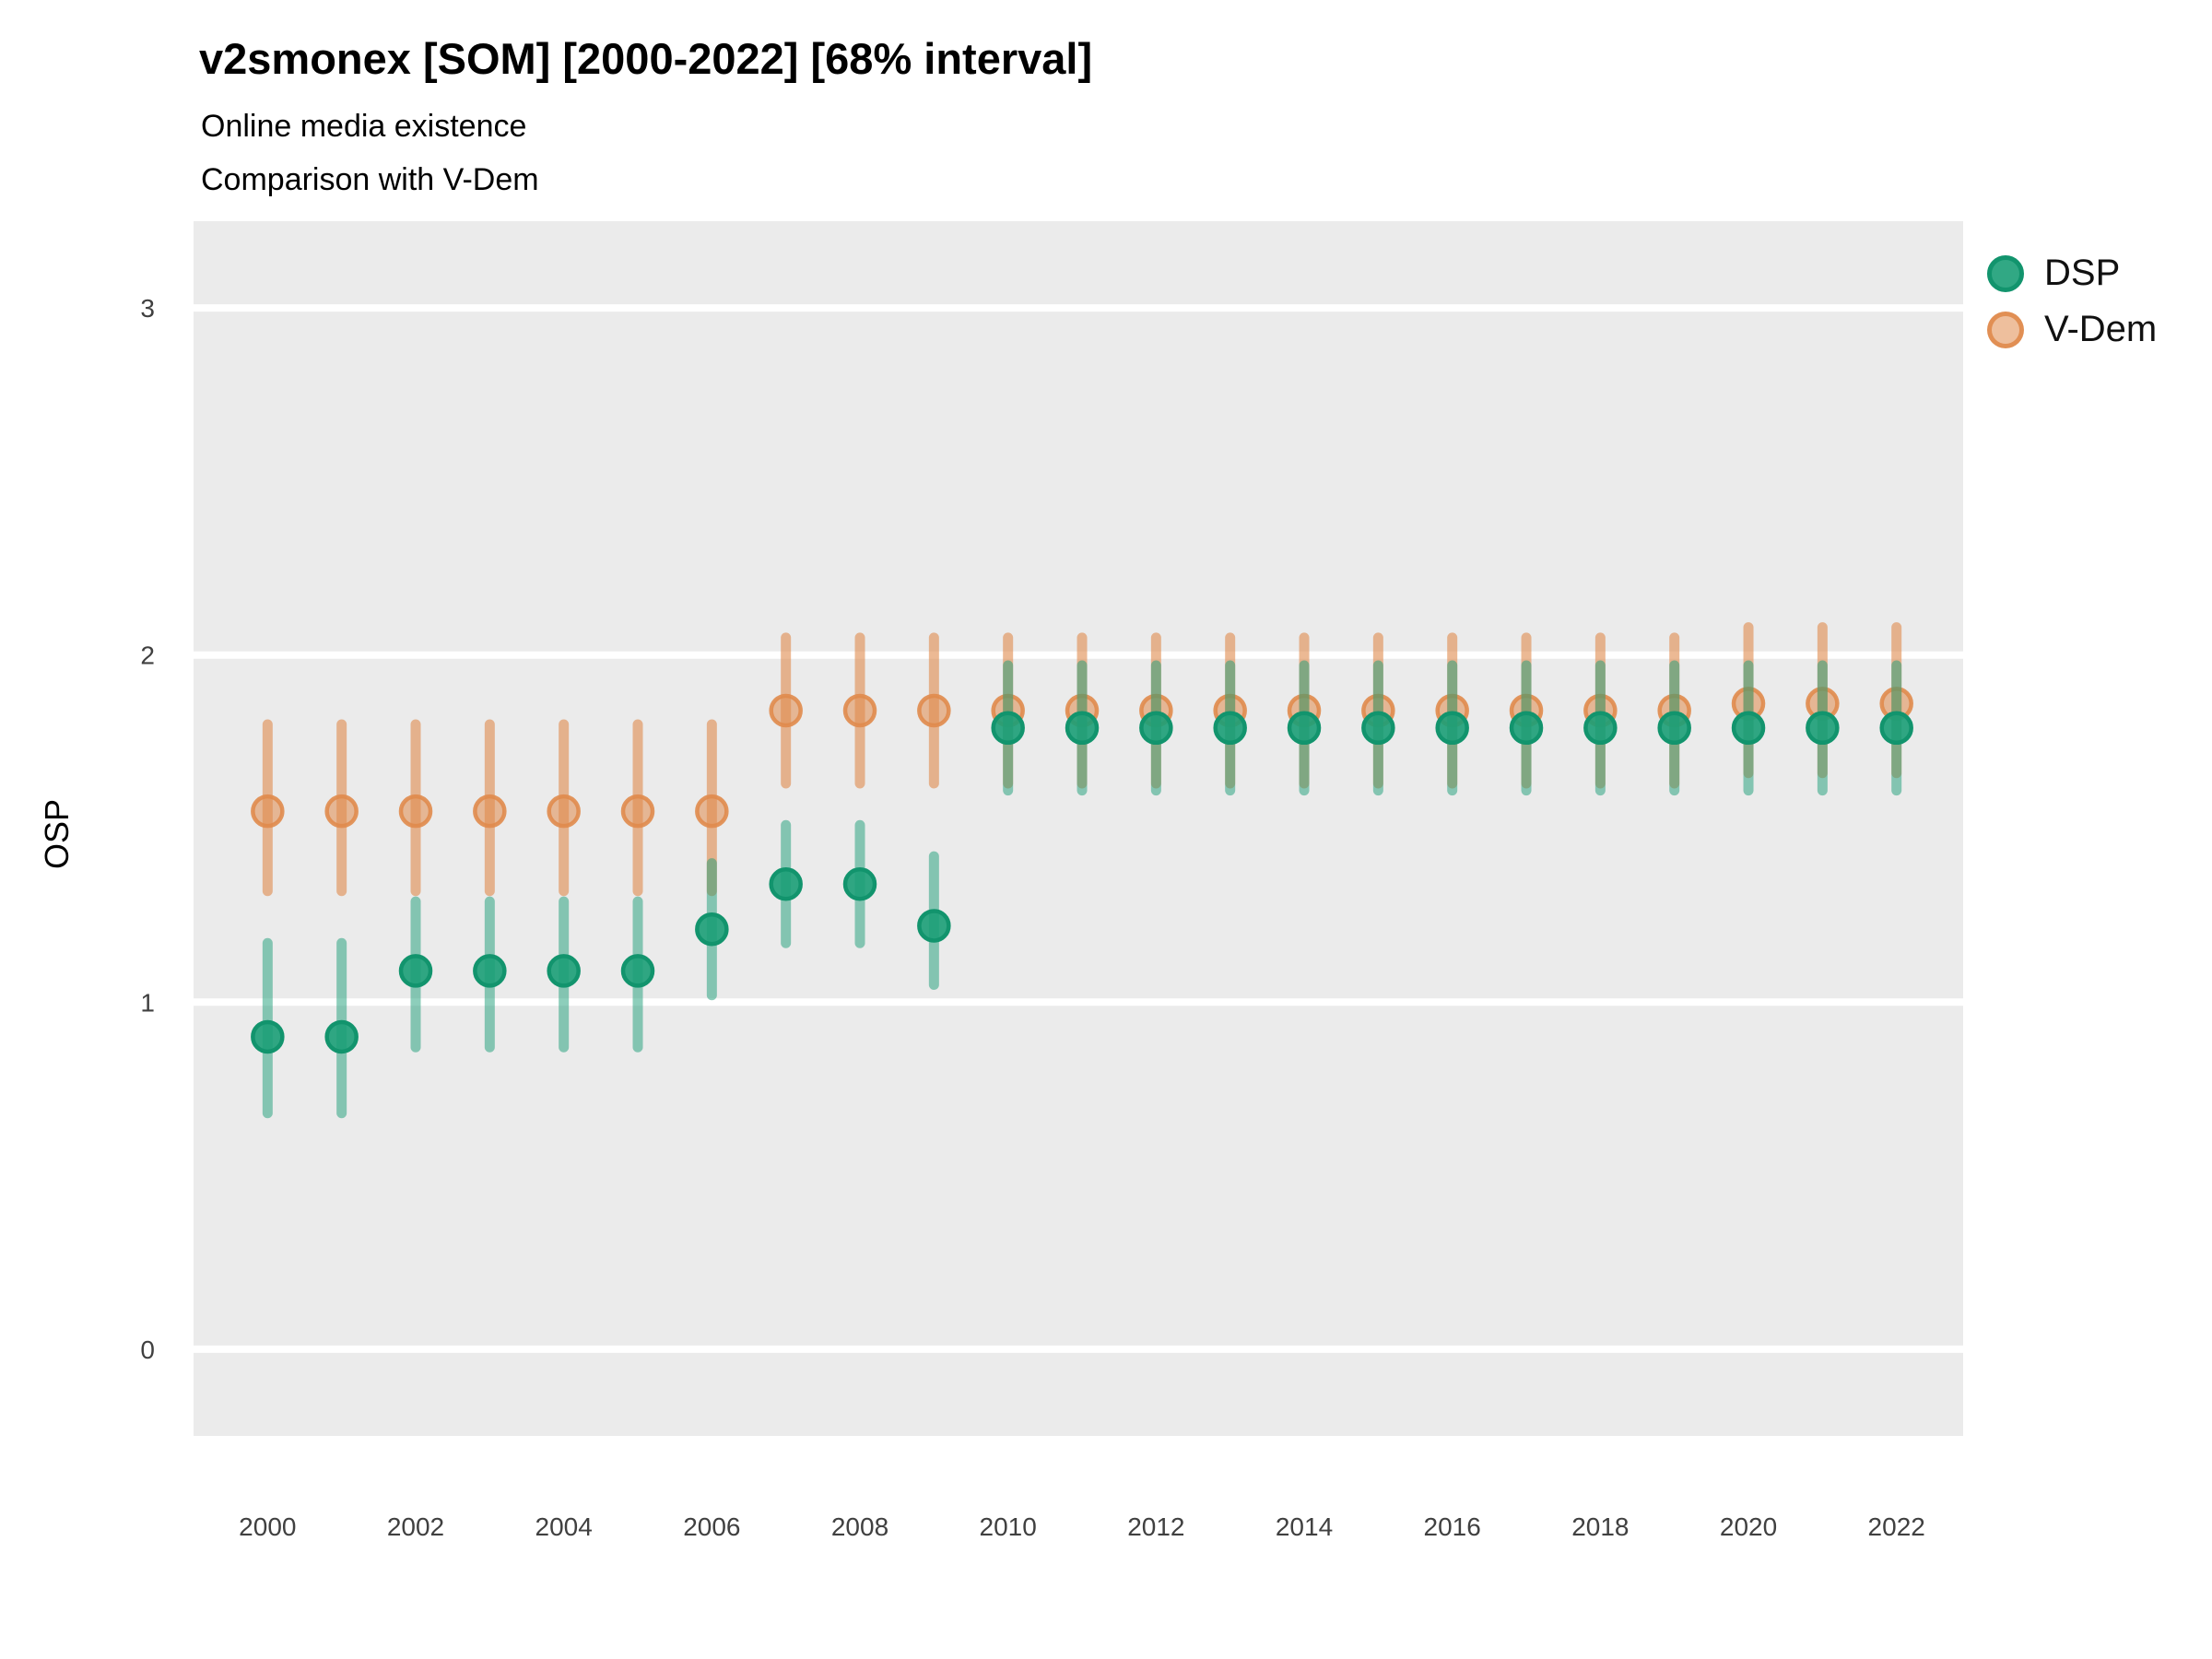 The height and width of the screenshot is (1659, 2212). I want to click on y-tick-label-2: 2, so click(147, 655).